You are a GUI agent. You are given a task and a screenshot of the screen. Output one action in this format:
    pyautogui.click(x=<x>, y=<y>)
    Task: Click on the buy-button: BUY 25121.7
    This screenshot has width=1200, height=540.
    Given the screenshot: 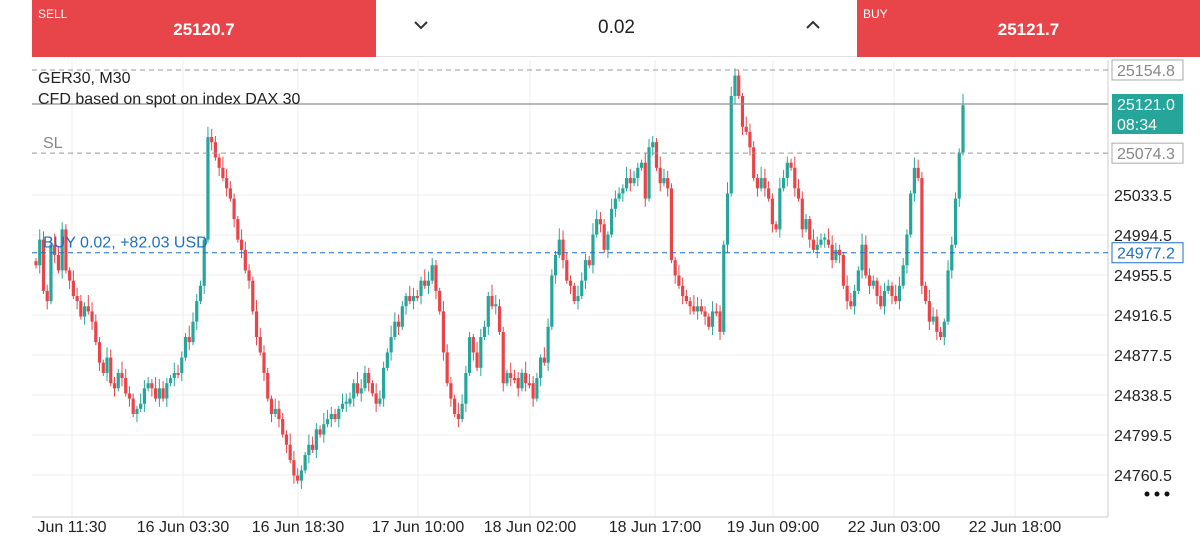 What is the action you would take?
    pyautogui.click(x=1028, y=28)
    